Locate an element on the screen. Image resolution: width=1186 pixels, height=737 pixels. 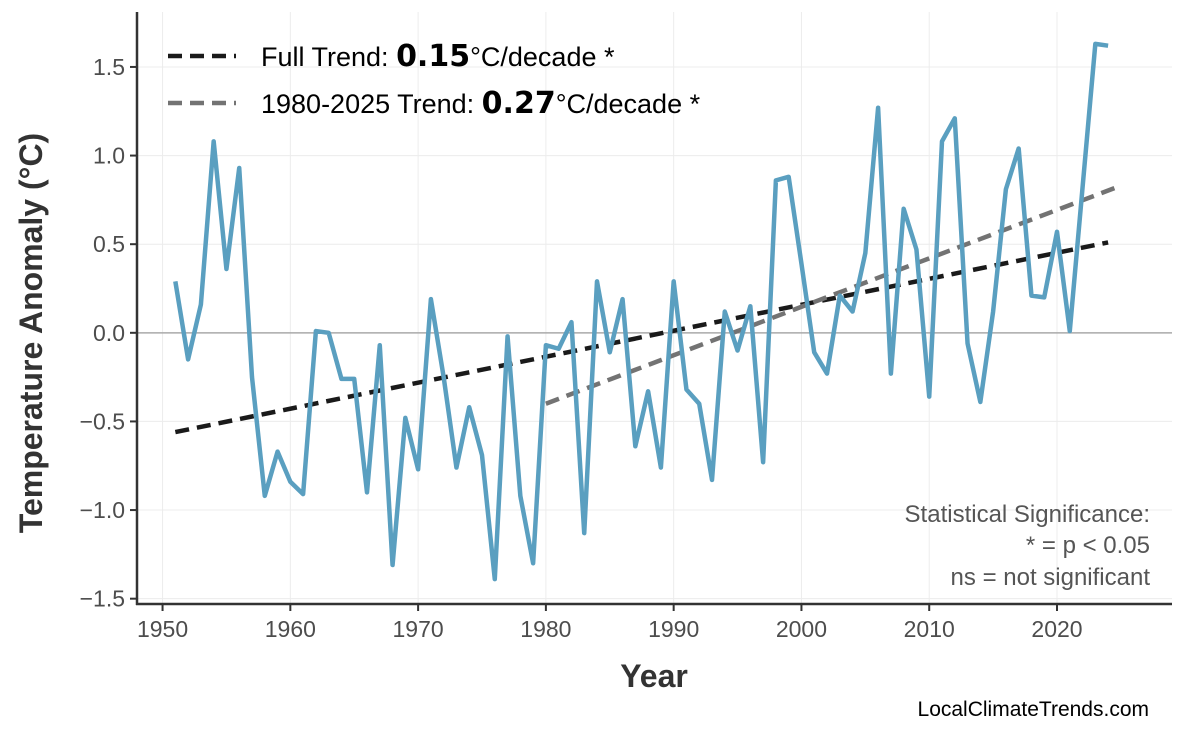
y-tick-label: −1.0 is located at coordinates (102, 510).